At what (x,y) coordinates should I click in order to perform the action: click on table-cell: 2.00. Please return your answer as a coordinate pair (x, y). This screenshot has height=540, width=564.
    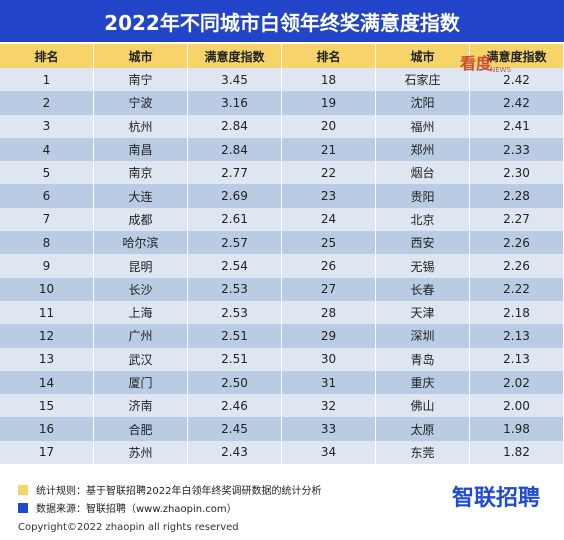
    Looking at the image, I should click on (517, 406).